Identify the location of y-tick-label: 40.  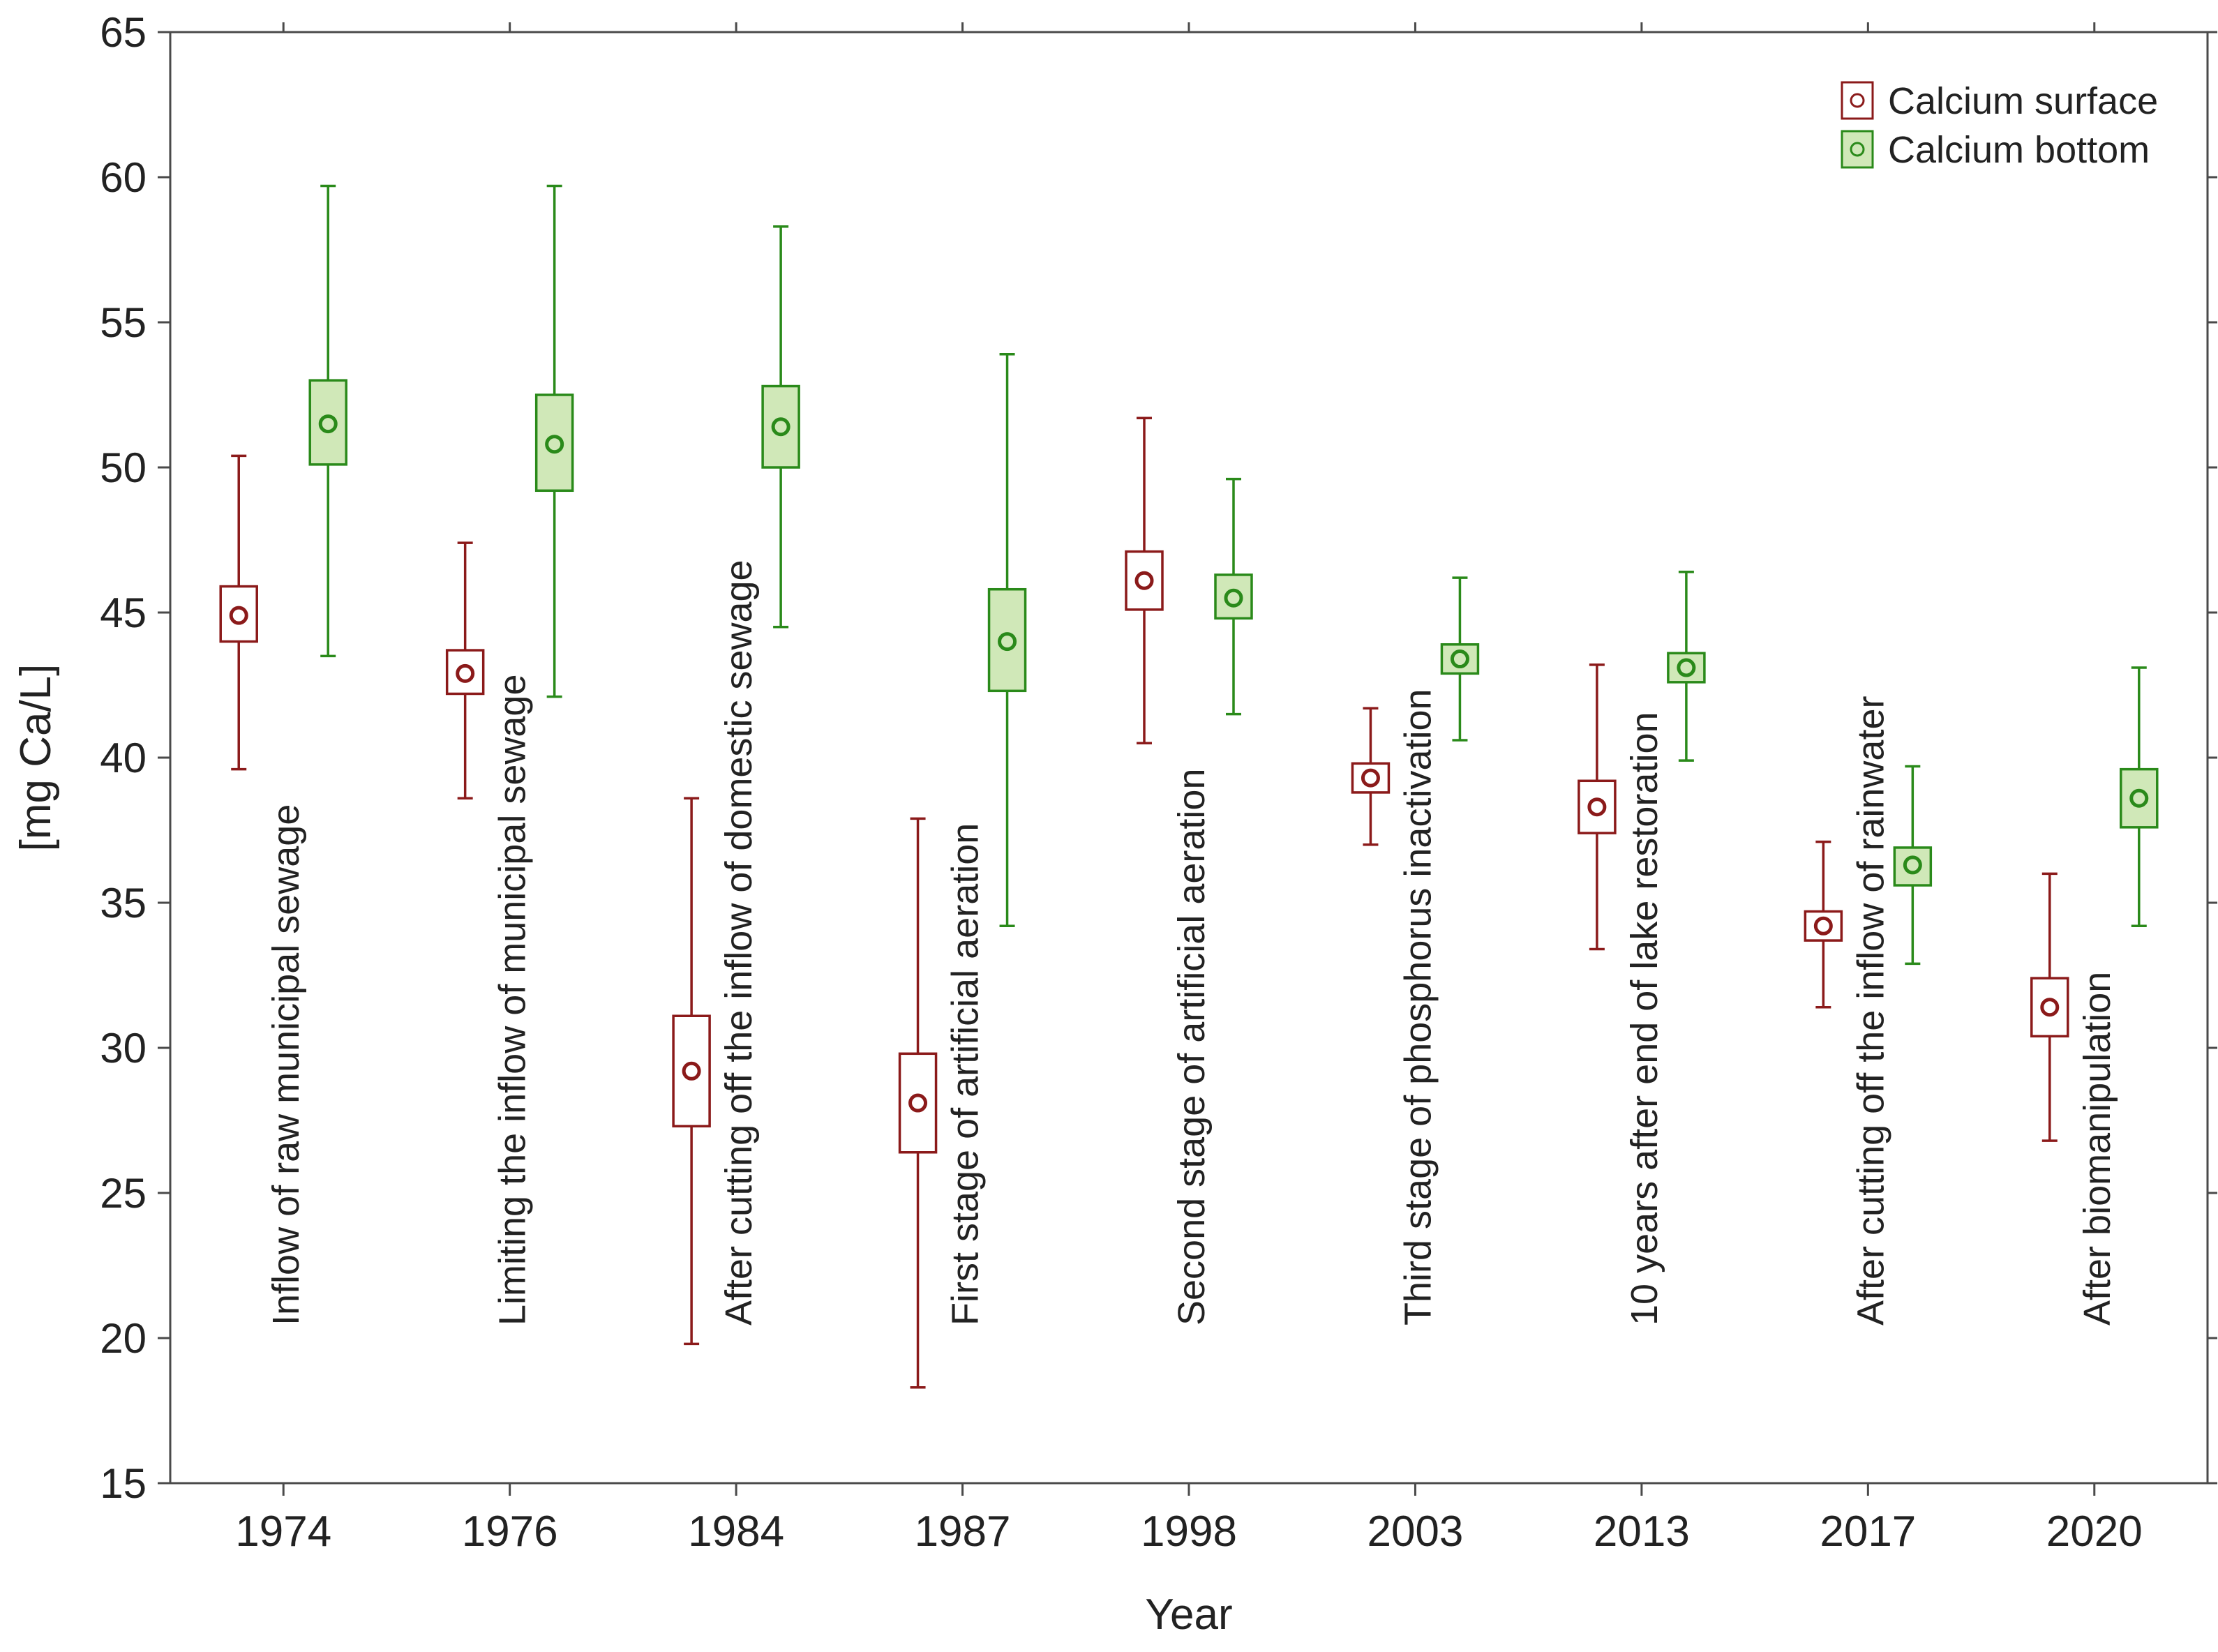
(123, 758).